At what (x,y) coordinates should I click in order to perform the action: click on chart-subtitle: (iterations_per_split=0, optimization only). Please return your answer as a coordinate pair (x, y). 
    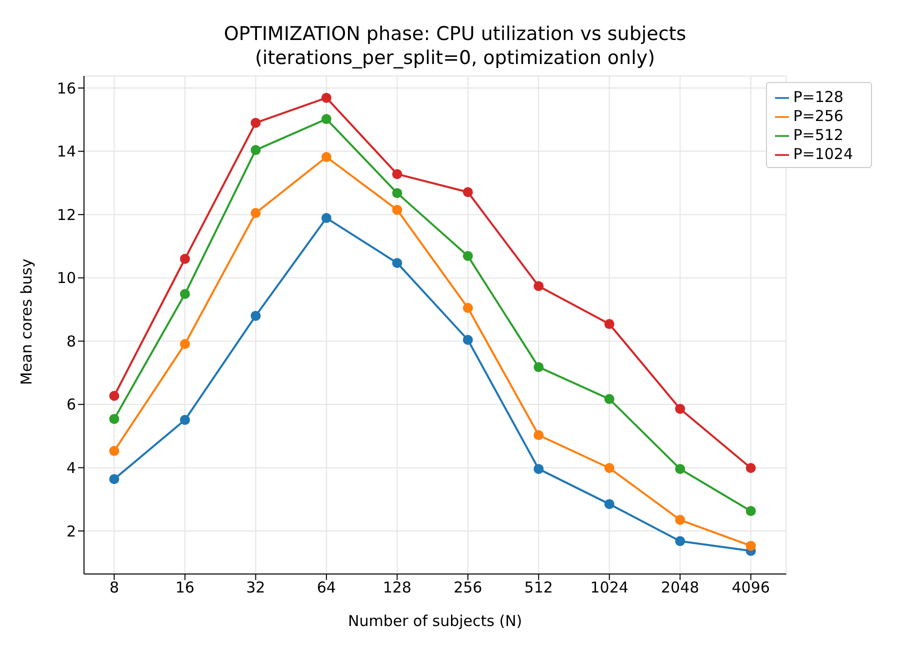
    Looking at the image, I should click on (455, 58).